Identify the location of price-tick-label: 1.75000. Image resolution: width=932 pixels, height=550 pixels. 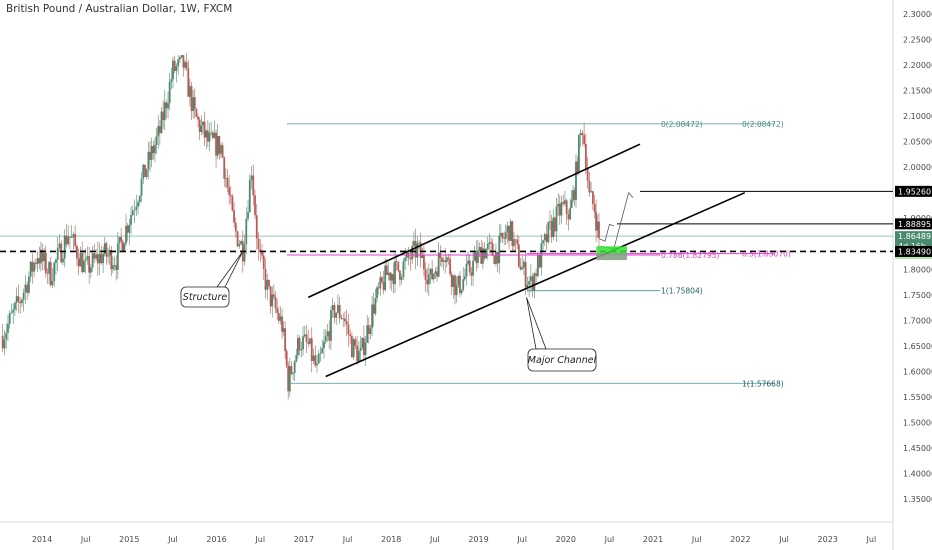
(917, 295).